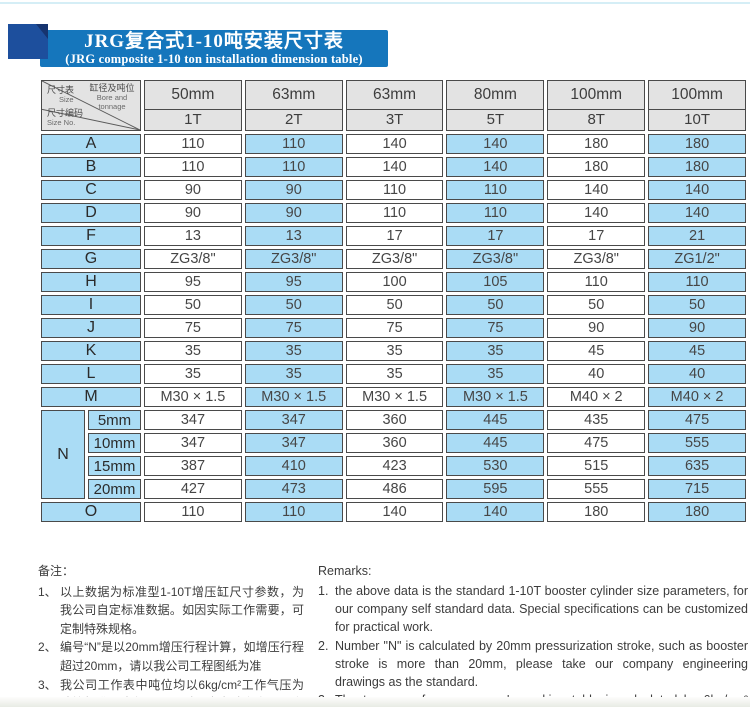  What do you see at coordinates (697, 443) in the screenshot?
I see `dim-value-cell: 555` at bounding box center [697, 443].